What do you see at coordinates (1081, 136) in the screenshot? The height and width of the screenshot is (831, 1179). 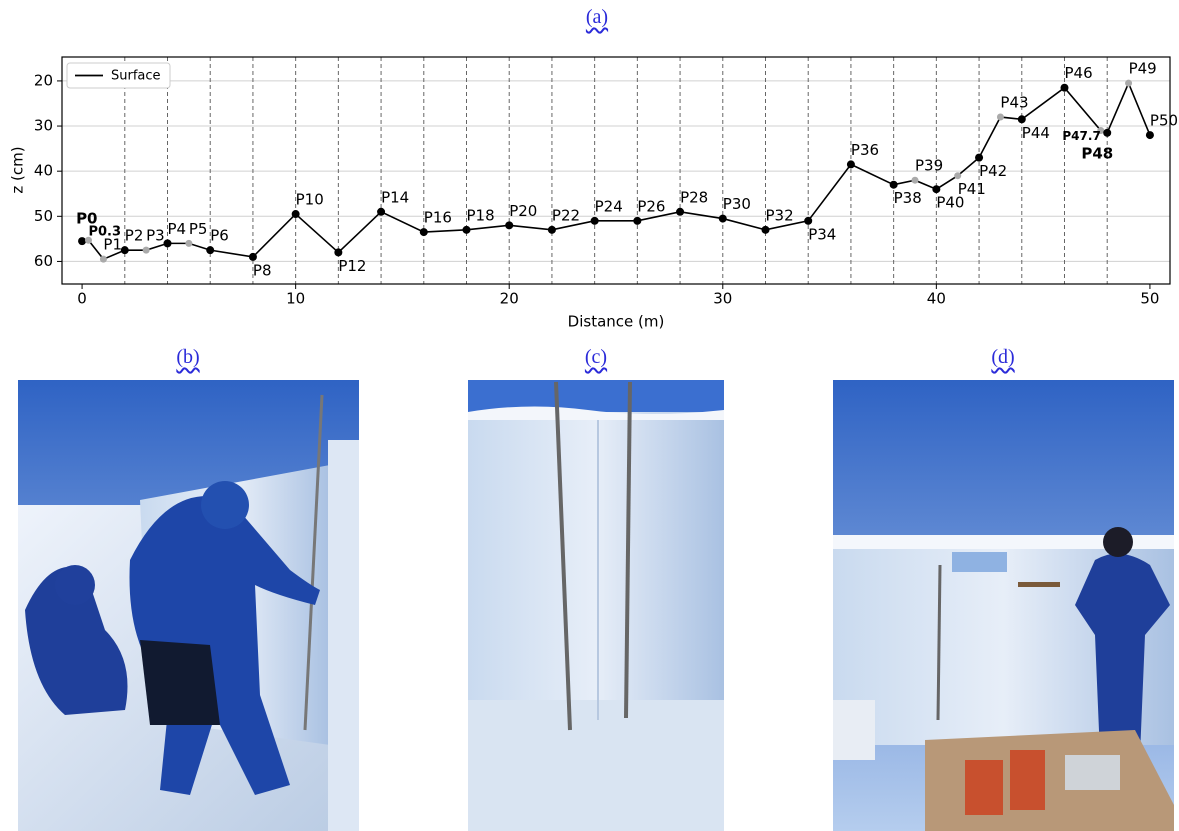 I see `point-label: P47.7` at bounding box center [1081, 136].